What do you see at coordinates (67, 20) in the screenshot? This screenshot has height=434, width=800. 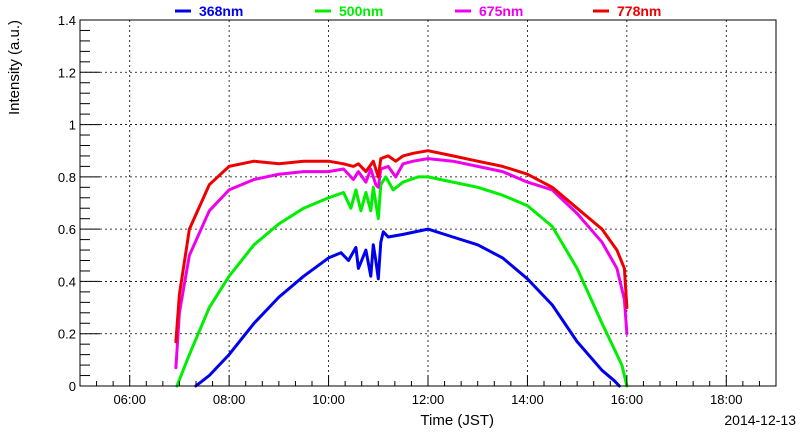 I see `y-tick-label: 1.4` at bounding box center [67, 20].